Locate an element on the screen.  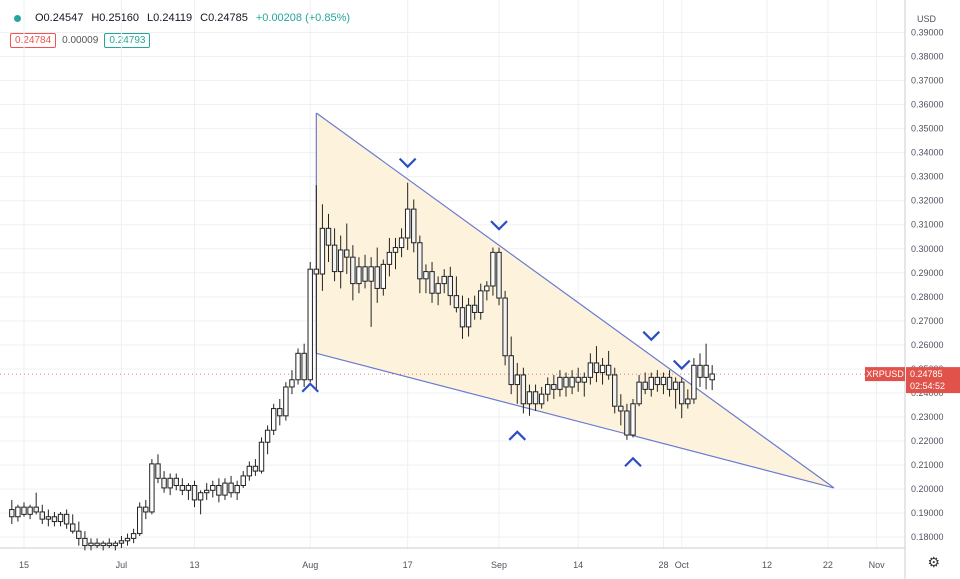
symbol-label-bg is located at coordinates (885, 374).